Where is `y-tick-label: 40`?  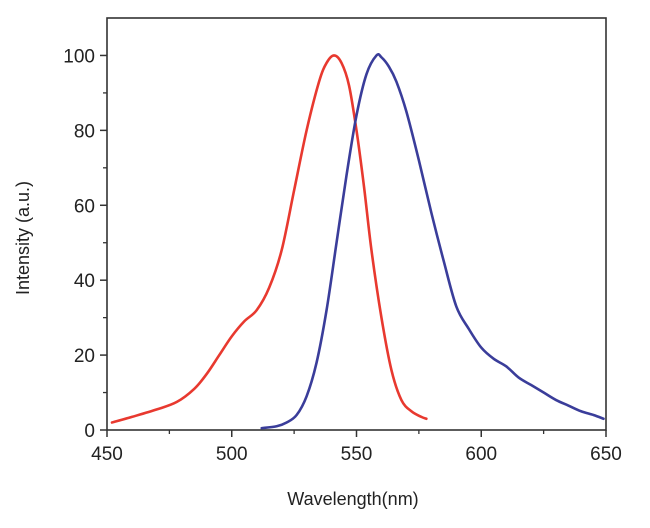
y-tick-label: 40 is located at coordinates (84, 281).